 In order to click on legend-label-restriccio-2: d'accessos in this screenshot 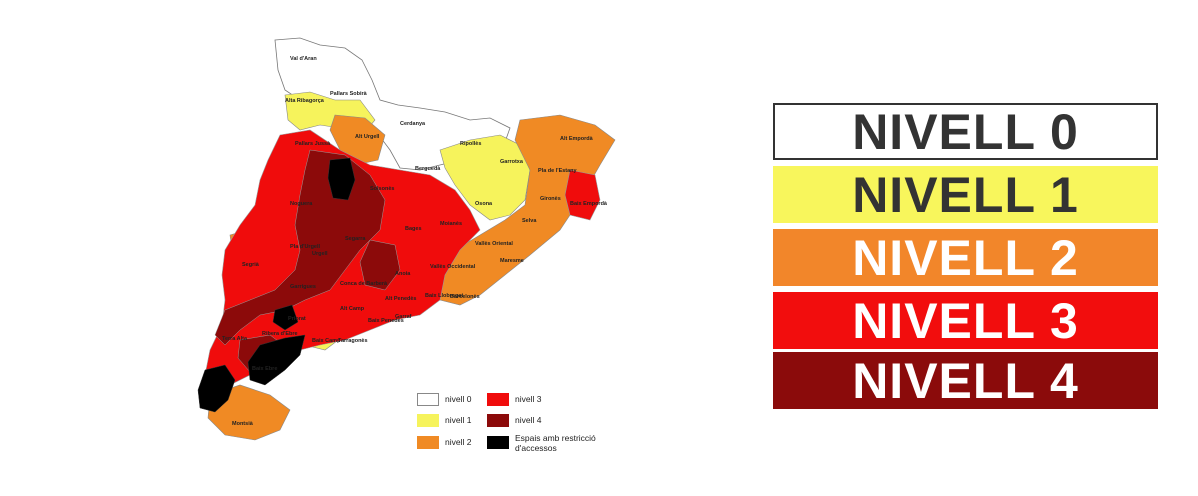, I will do `click(536, 448)`.